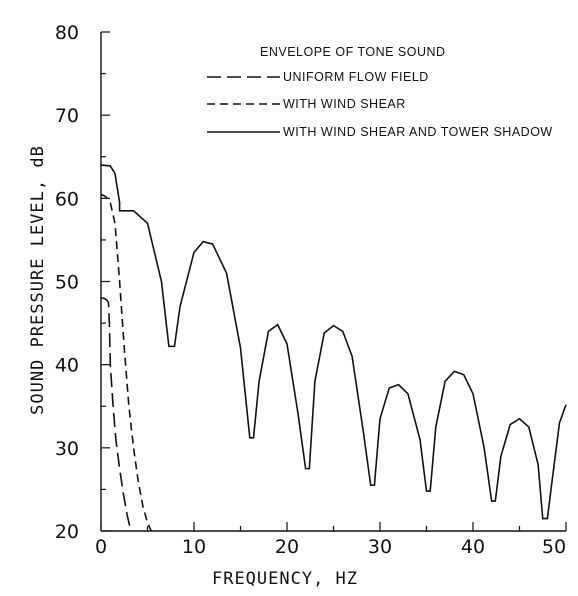 Image resolution: width=578 pixels, height=596 pixels. I want to click on y-tick-label: 60, so click(67, 199).